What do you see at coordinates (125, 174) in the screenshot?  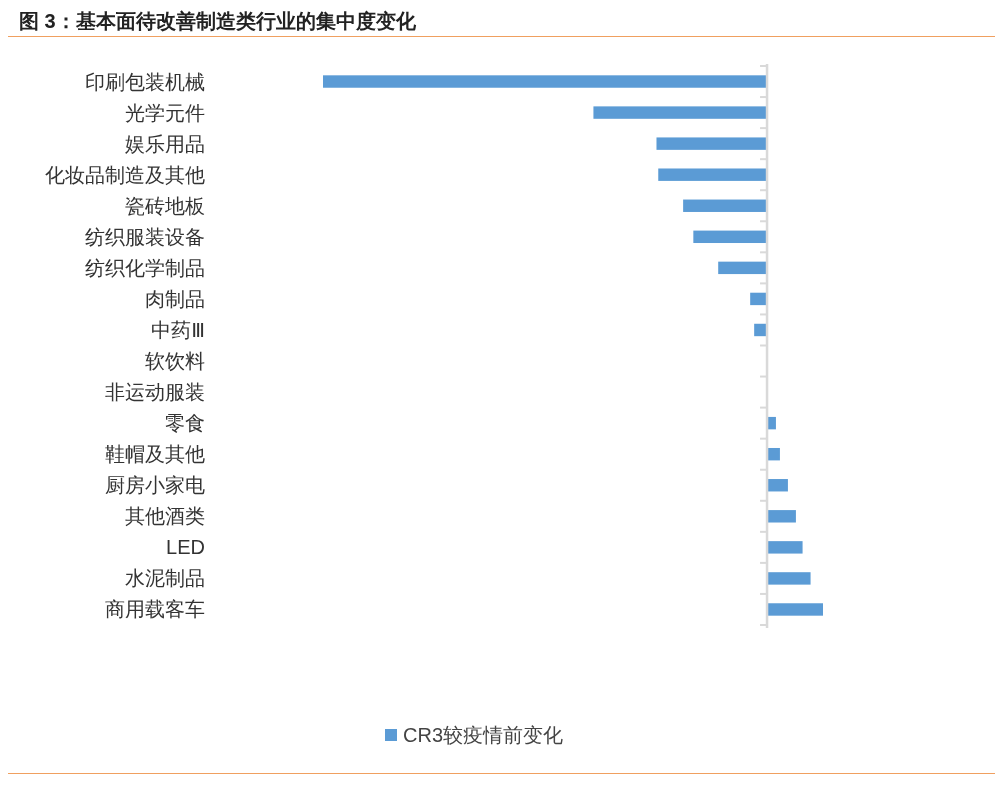 I see `y-tick-label: 化妆品制造及其他` at bounding box center [125, 174].